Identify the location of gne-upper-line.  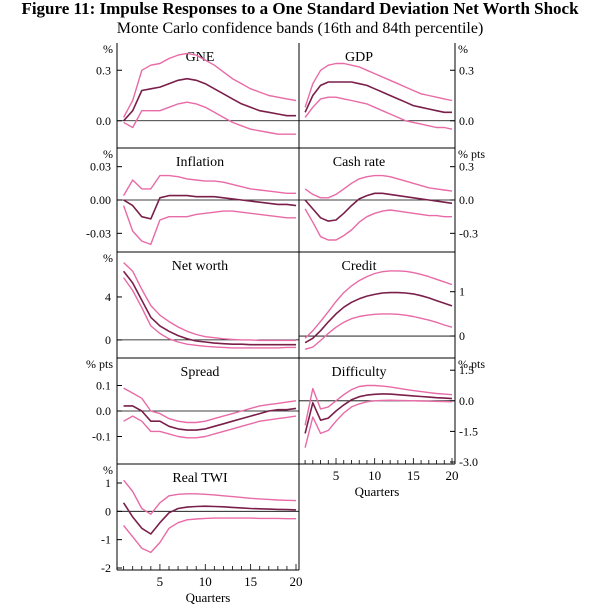
(209, 85).